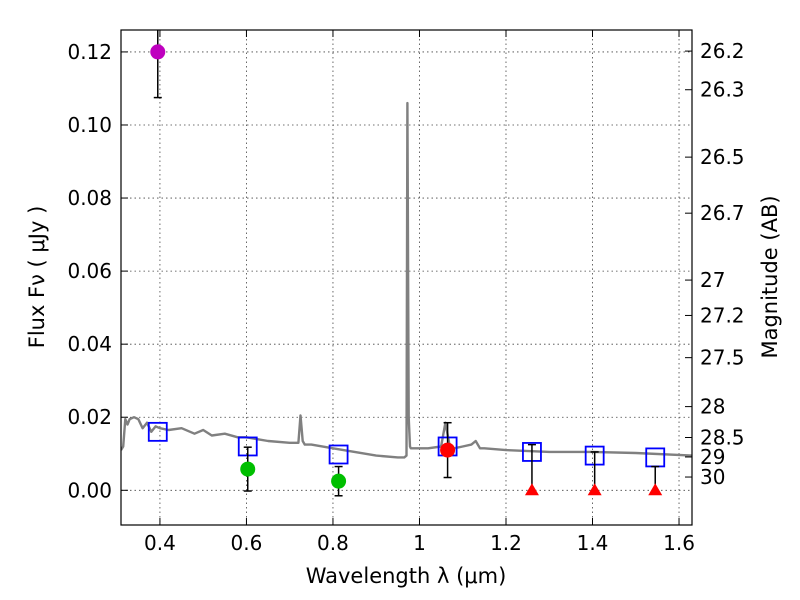 Image resolution: width=800 pixels, height=600 pixels. Describe the element at coordinates (712, 407) in the screenshot. I see `right-axis-tick-label: 28` at that location.